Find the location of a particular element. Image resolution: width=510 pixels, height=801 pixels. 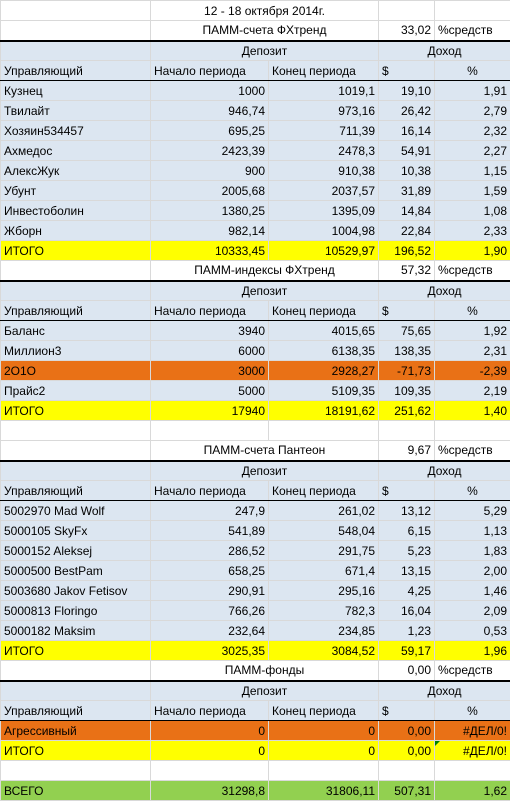

section-title: ПАММ-счета Пантеон is located at coordinates (265, 451).